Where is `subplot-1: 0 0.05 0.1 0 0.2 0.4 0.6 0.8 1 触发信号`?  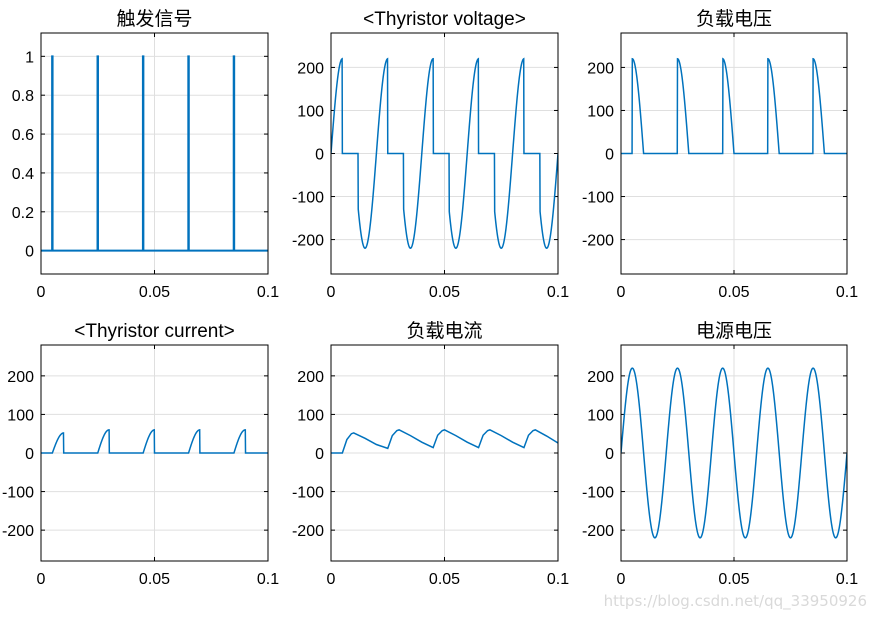
subplot-1: 0 0.05 0.1 0 0.2 0.4 0.6 0.8 1 触发信号 is located at coordinates (145, 154).